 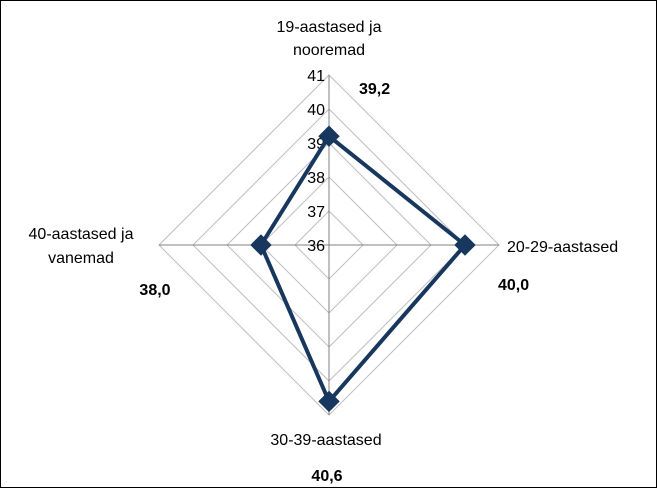 What do you see at coordinates (374, 89) in the screenshot?
I see `data-label-0: 39,2` at bounding box center [374, 89].